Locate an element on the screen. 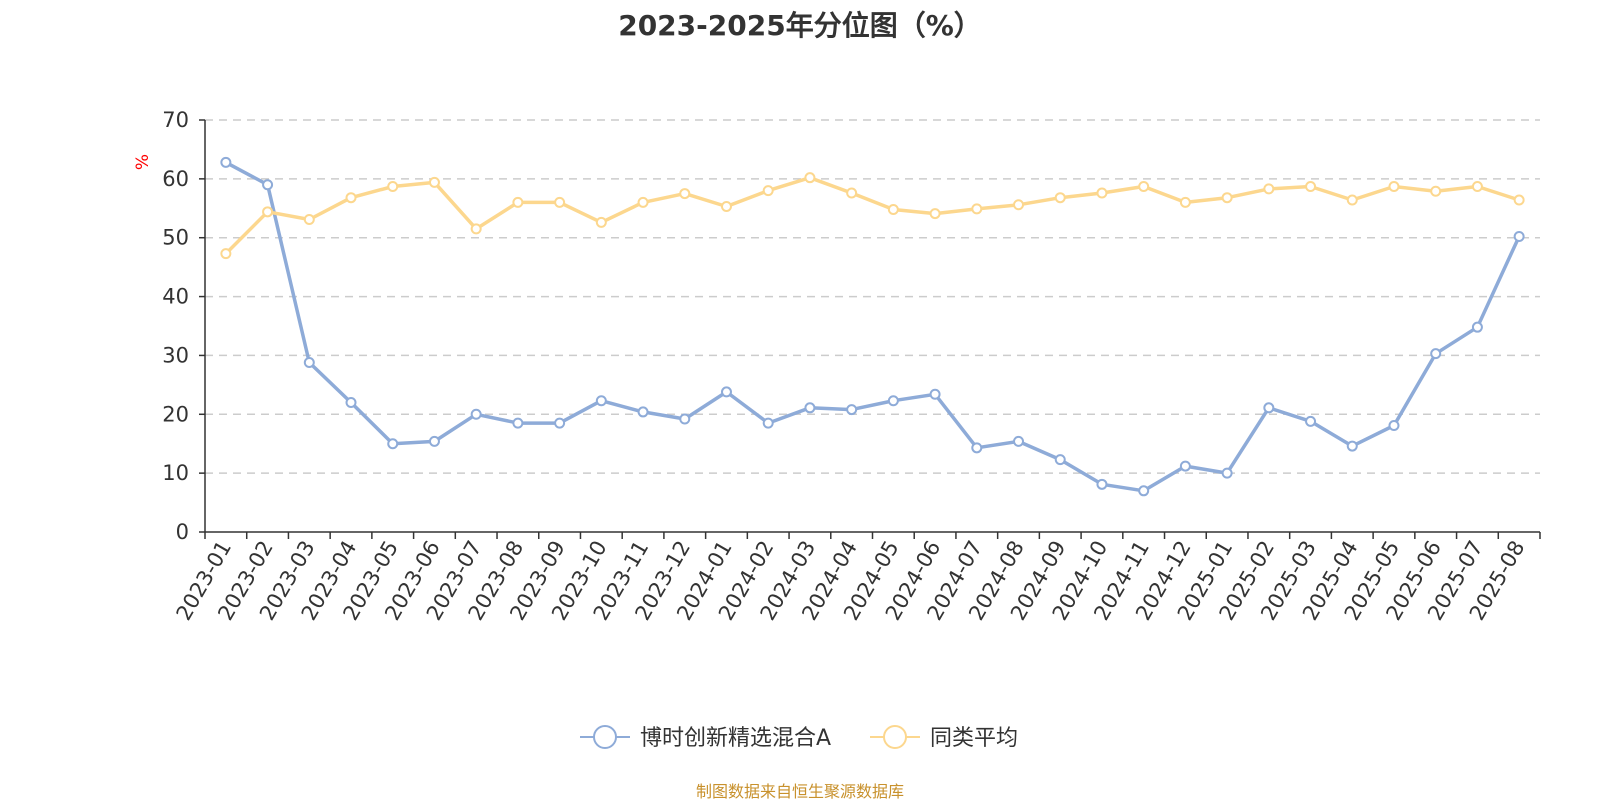 This screenshot has width=1600, height=802. y-tick-label: 0 is located at coordinates (182, 532).